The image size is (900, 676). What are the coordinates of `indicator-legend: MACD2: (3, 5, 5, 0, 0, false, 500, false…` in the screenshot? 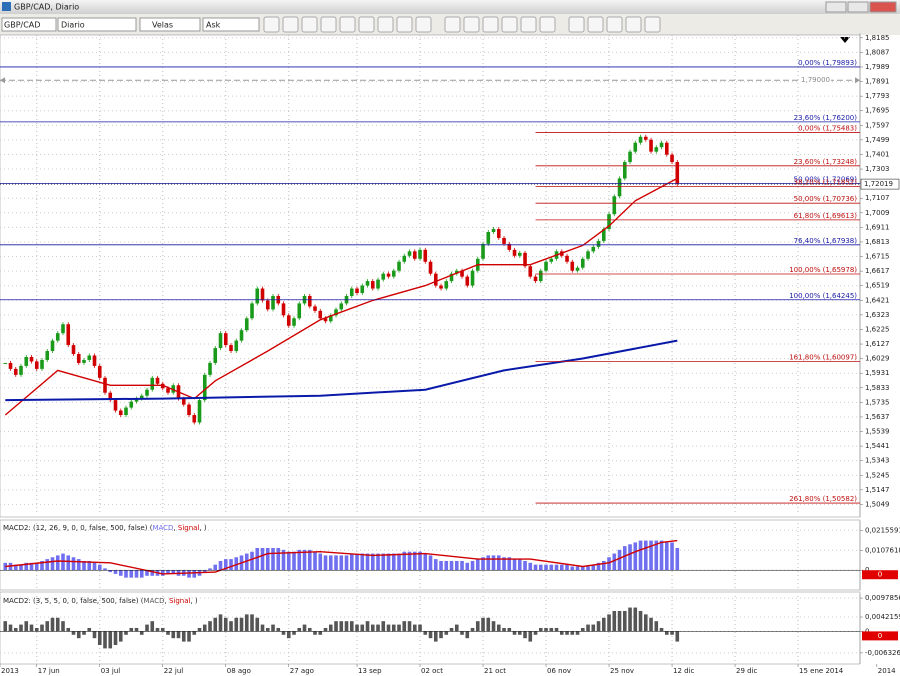 It's located at (100, 601).